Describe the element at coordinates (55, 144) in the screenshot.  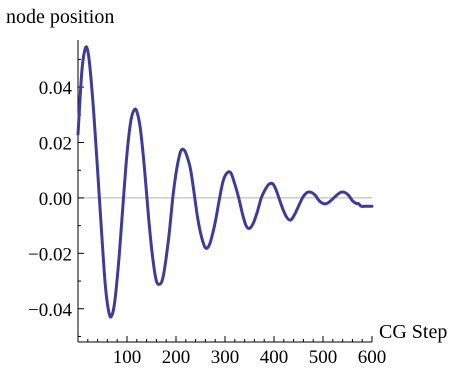
I see `y-tick-label: 0.02` at that location.